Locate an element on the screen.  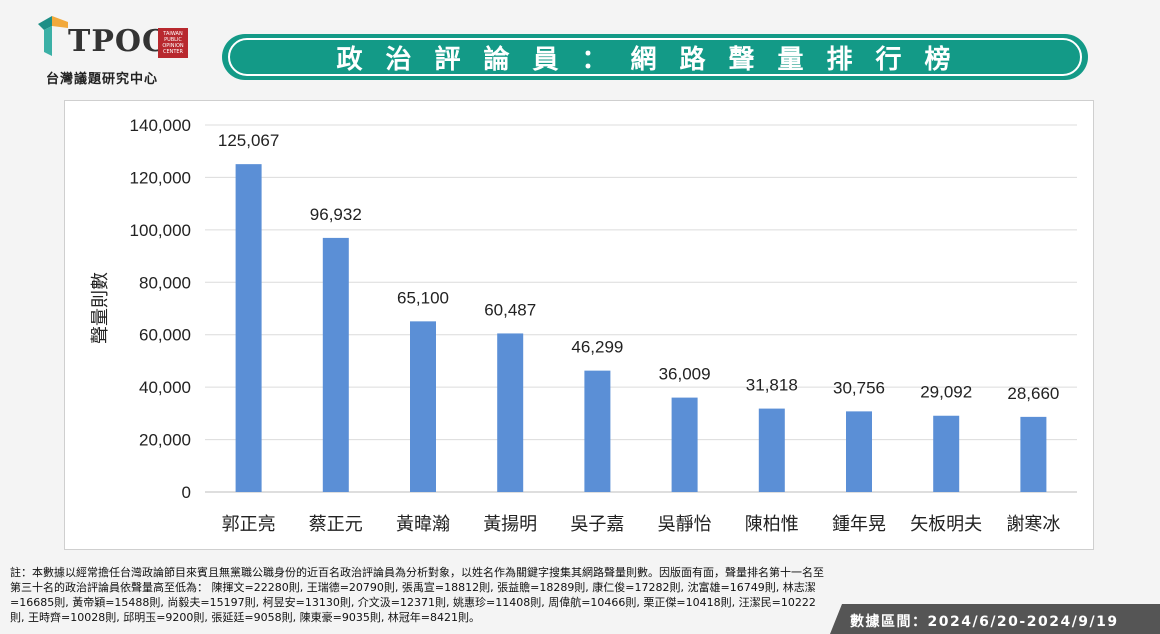
date-range-tab: 數據區間：2024/6/20-2024/9/19 is located at coordinates (995, 619).